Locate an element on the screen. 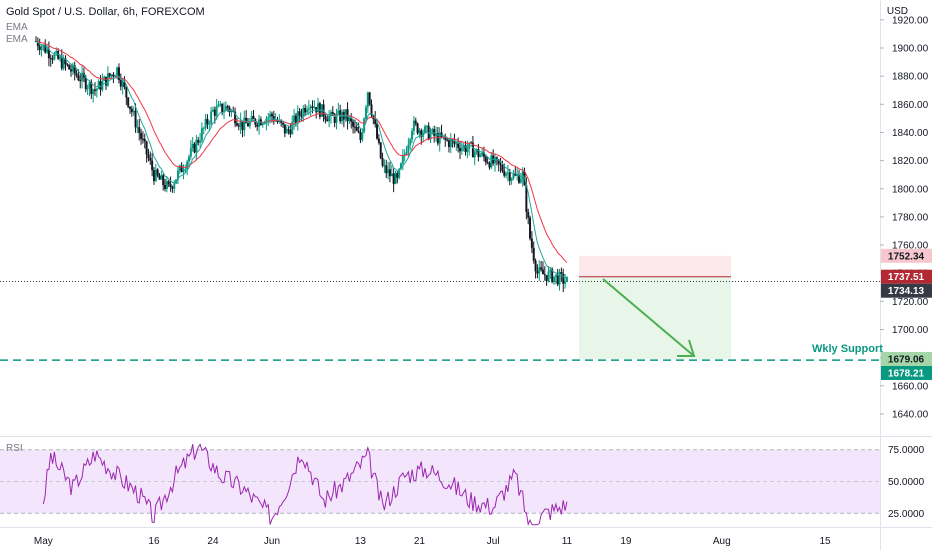 Image resolution: width=932 pixels, height=555 pixels. price-badge-label: 1752.34 is located at coordinates (906, 256).